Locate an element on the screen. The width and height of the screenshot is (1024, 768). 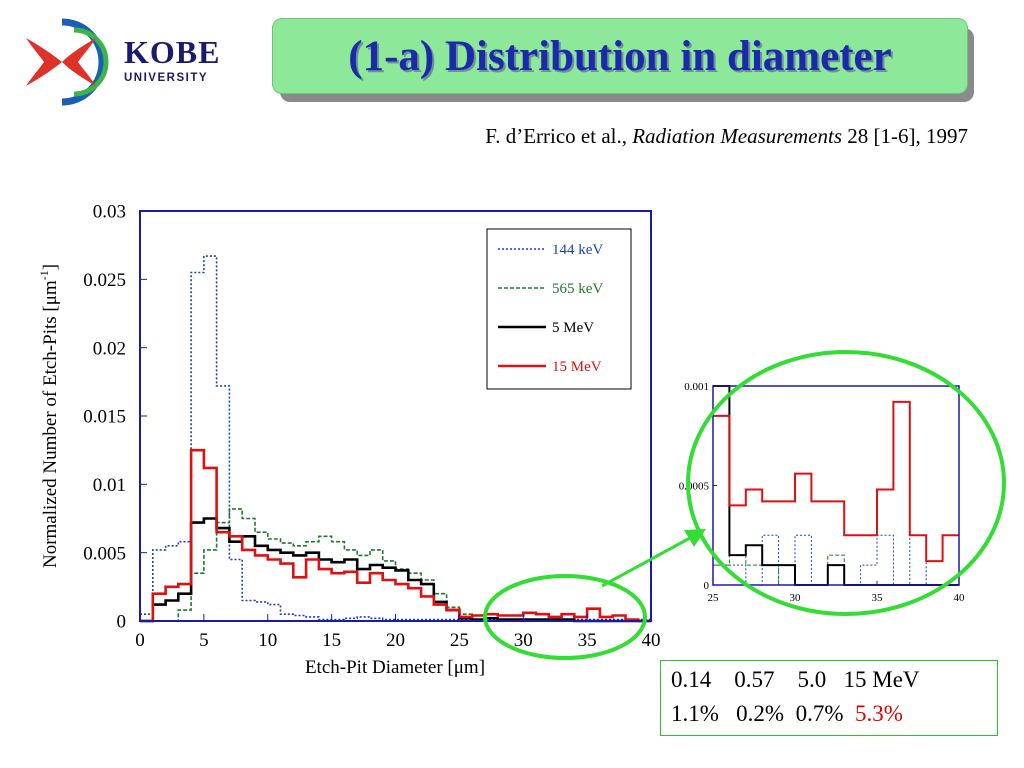
legend-label-565-kev: 565 keV is located at coordinates (577, 289).